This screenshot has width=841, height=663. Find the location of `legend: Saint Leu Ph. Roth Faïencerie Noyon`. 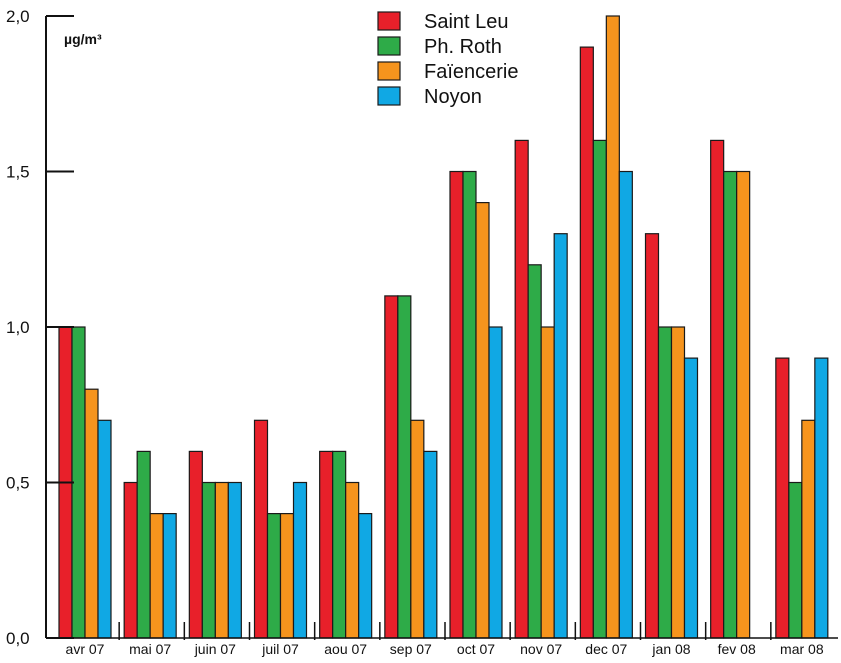

legend: Saint Leu Ph. Roth Faïencerie Noyon is located at coordinates (448, 59).